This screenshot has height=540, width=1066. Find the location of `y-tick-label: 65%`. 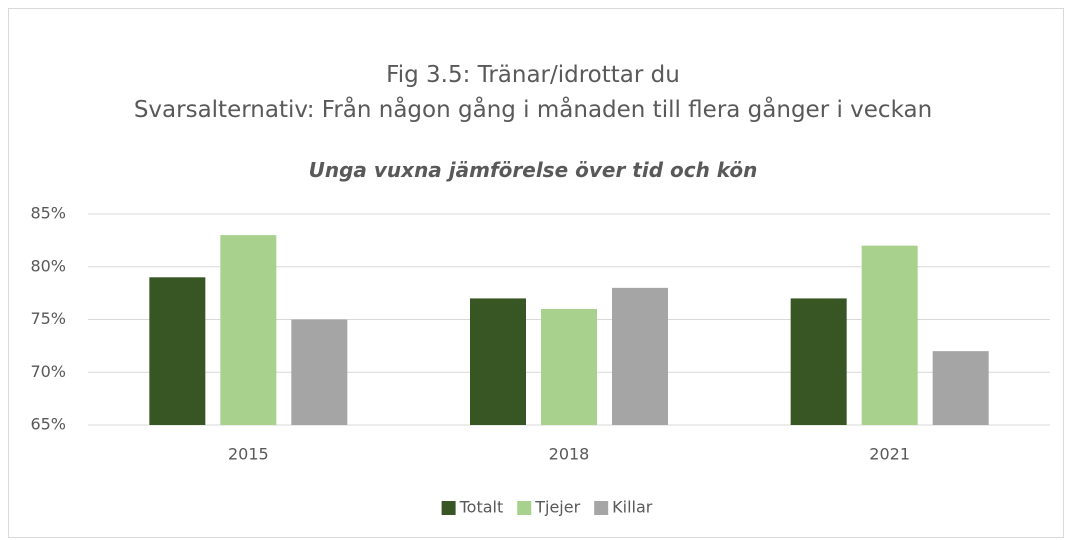

y-tick-label: 65% is located at coordinates (48, 424).